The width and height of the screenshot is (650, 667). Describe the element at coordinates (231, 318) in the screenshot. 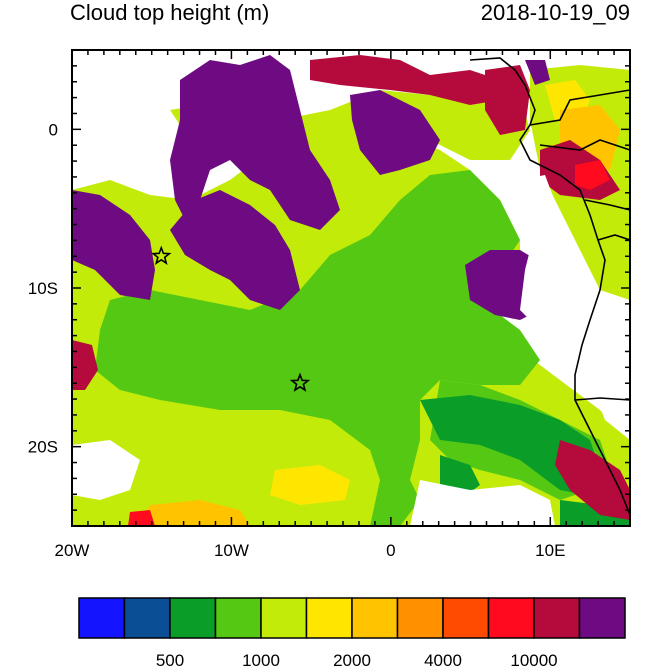

I see `map-markers` at that location.